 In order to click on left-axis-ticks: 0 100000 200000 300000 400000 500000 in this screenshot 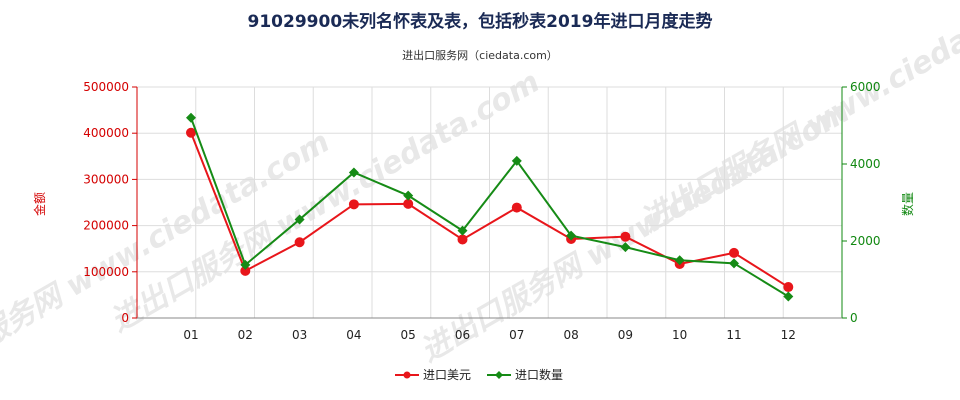, I will do `click(110, 202)`.